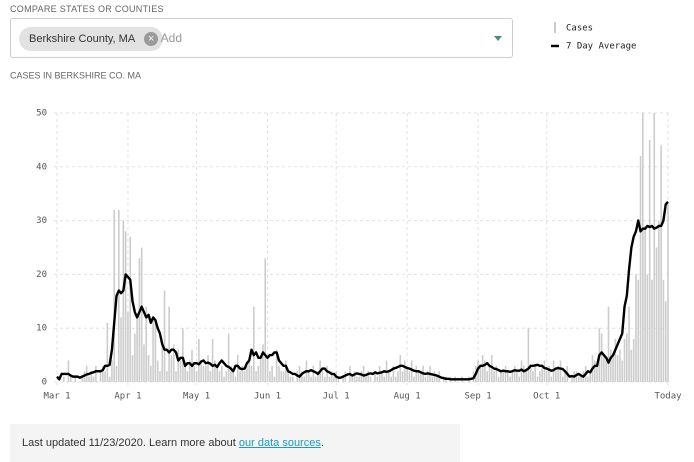  Describe the element at coordinates (555, 27) in the screenshot. I see `legend-swatch` at that location.